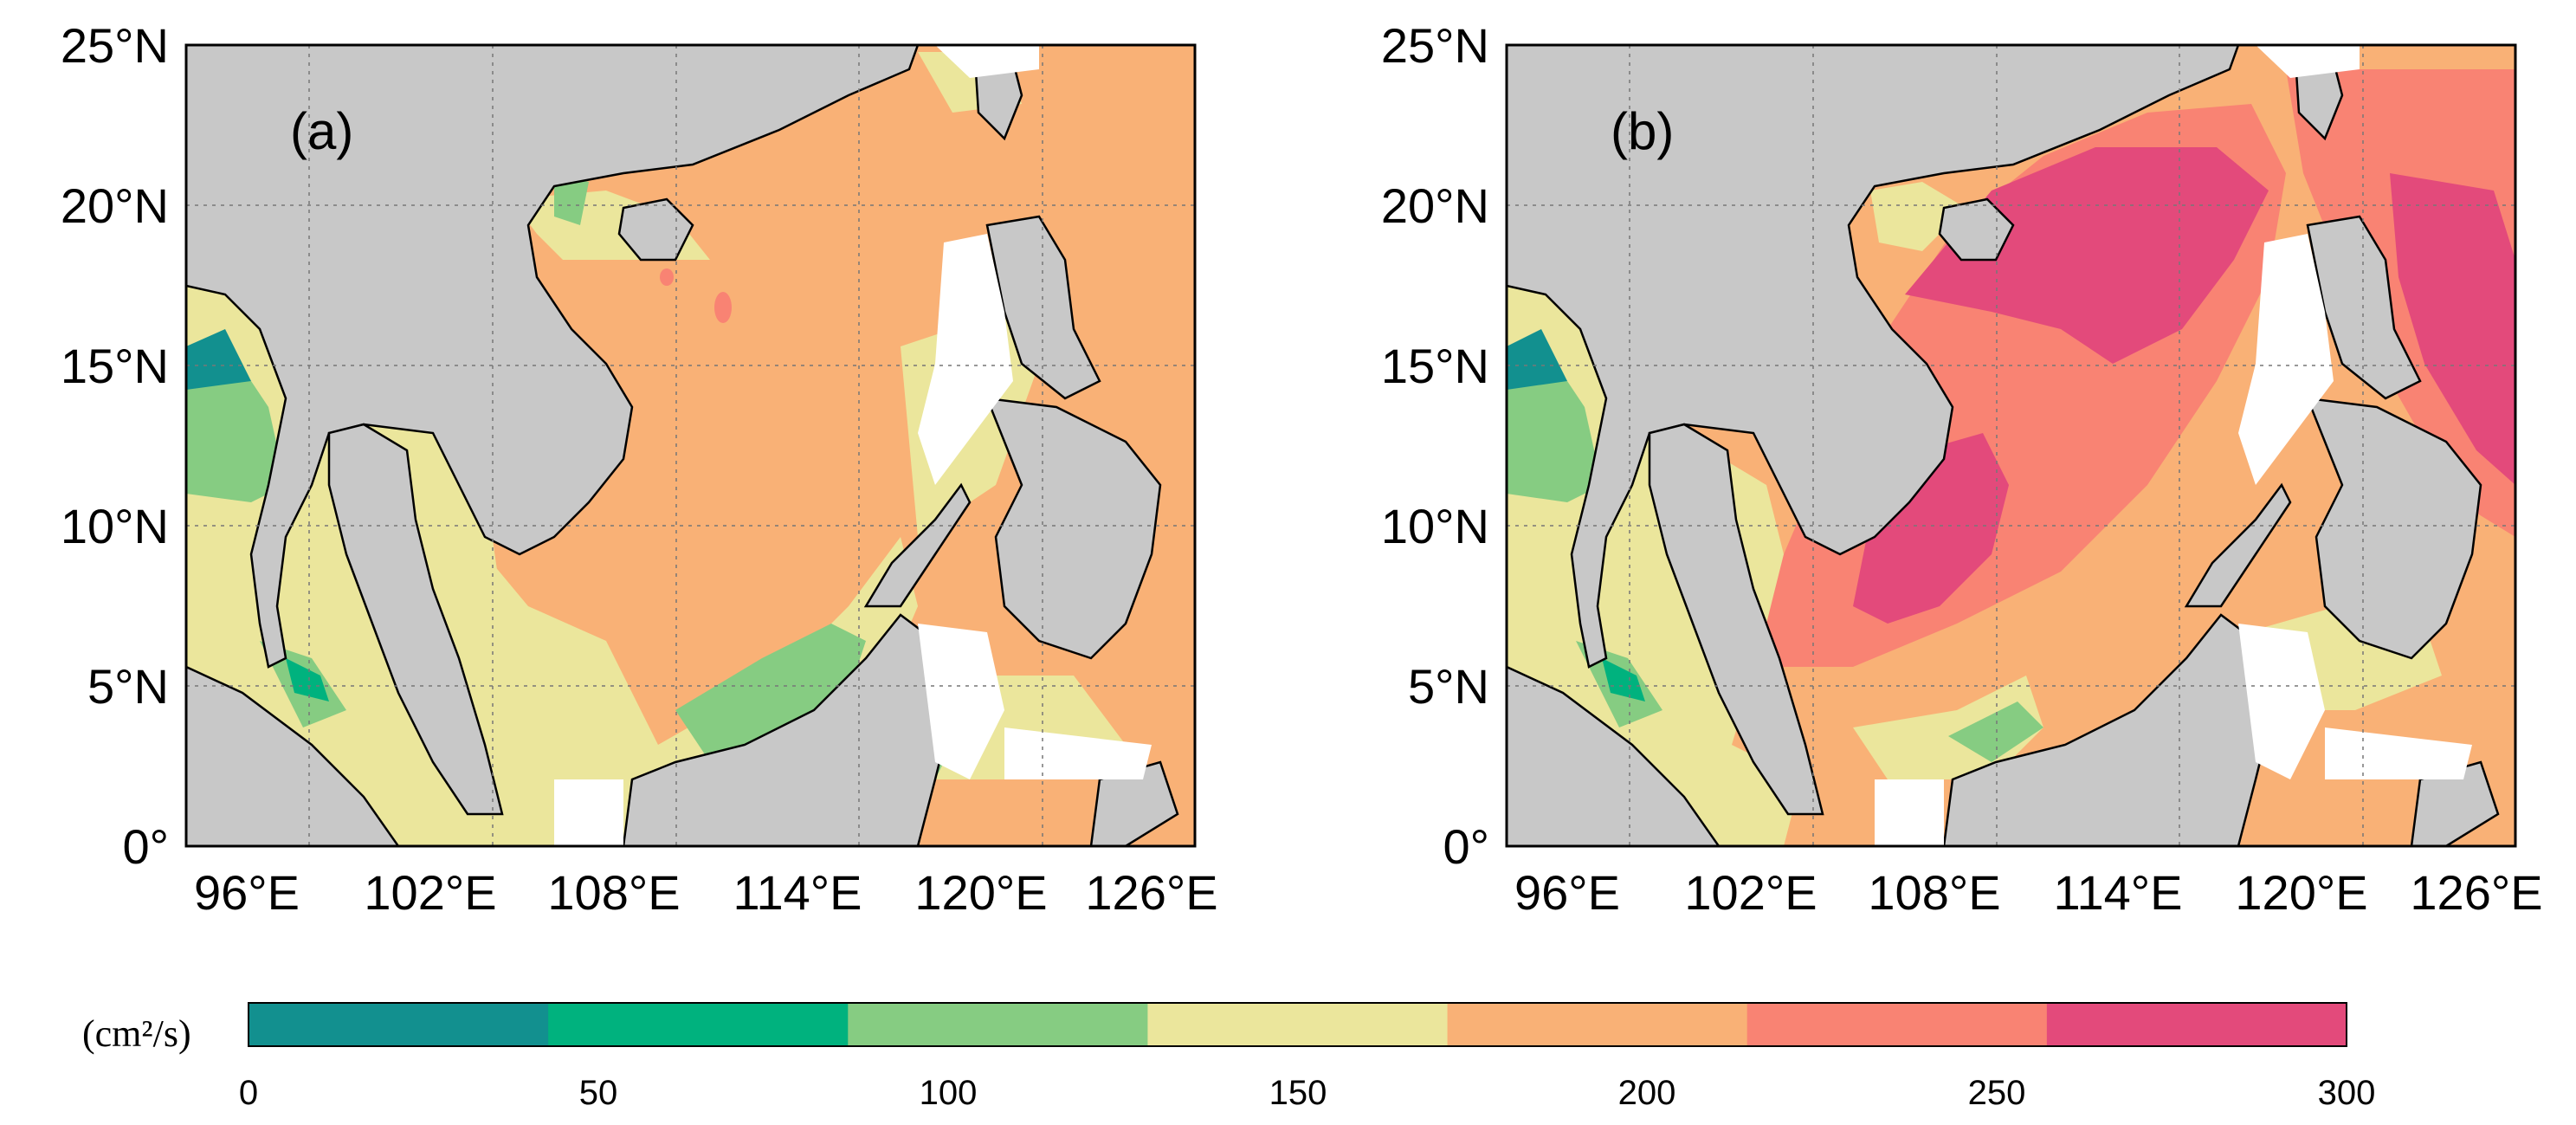 The width and height of the screenshot is (2576, 1125). Describe the element at coordinates (1229, 1057) in the screenshot. I see `colorbar: (cm²/s) 0 50 100 150 200 250 300` at that location.